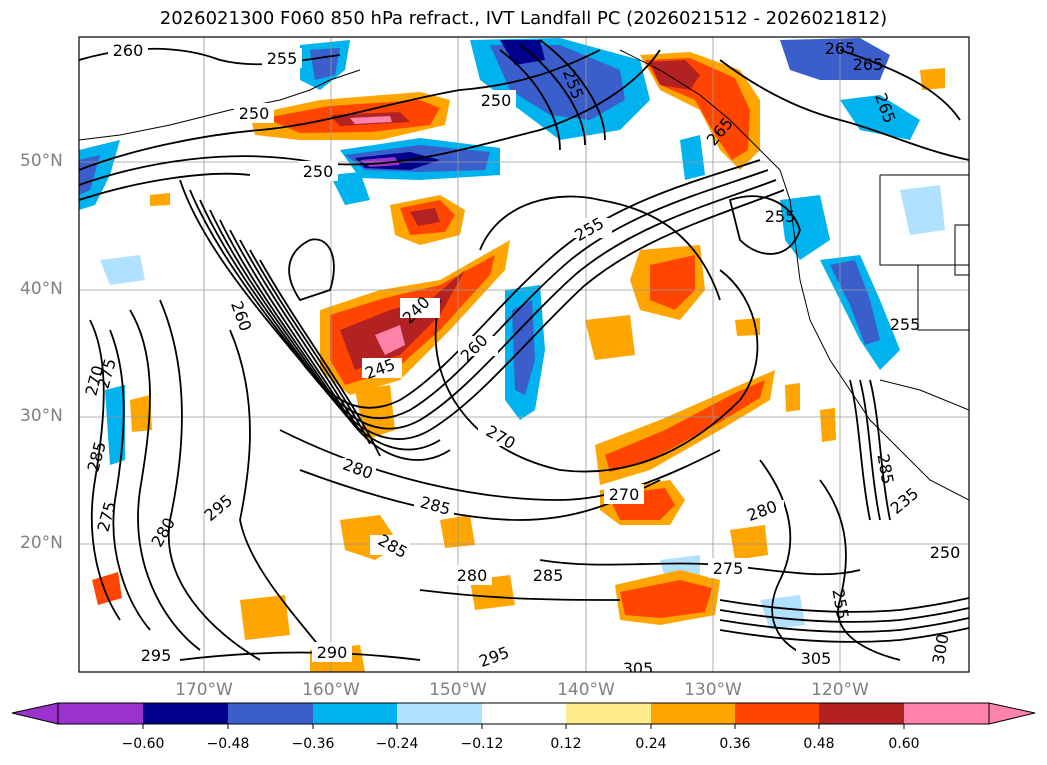 Image resolution: width=1047 pixels, height=765 pixels. What do you see at coordinates (458, 690) in the screenshot?
I see `lon-label: 150°W` at bounding box center [458, 690].